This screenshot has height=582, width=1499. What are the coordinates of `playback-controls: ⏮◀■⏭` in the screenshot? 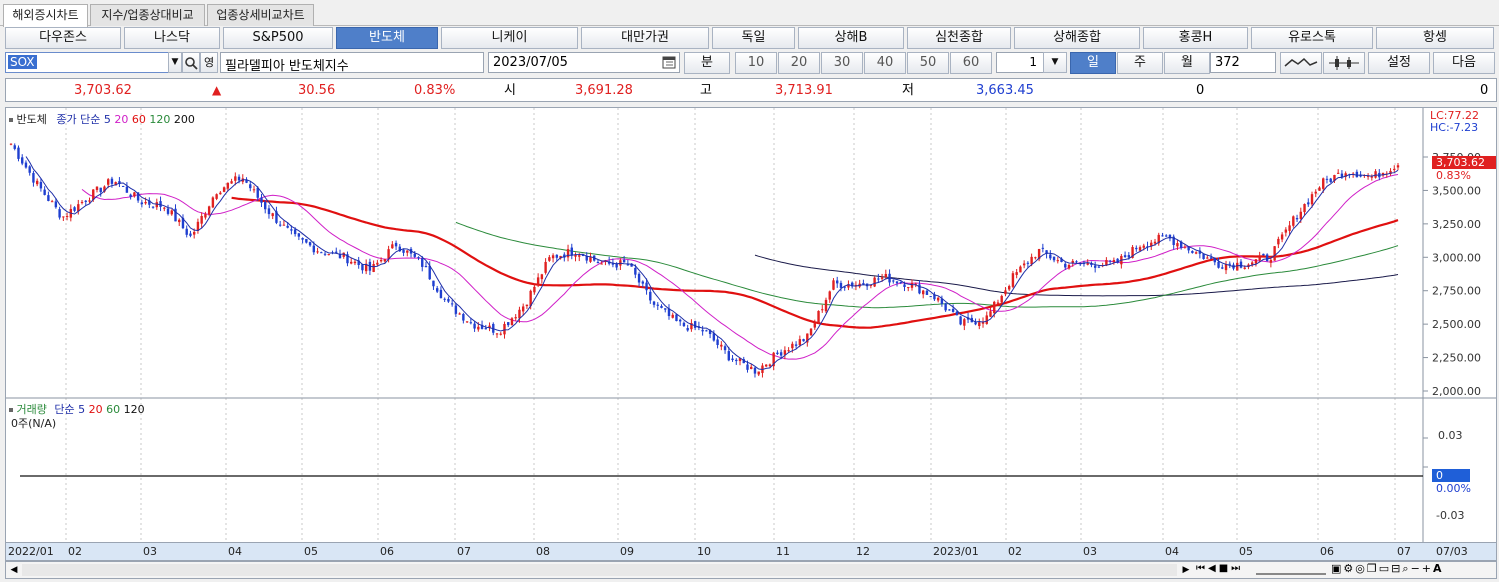 It's located at (1219, 568).